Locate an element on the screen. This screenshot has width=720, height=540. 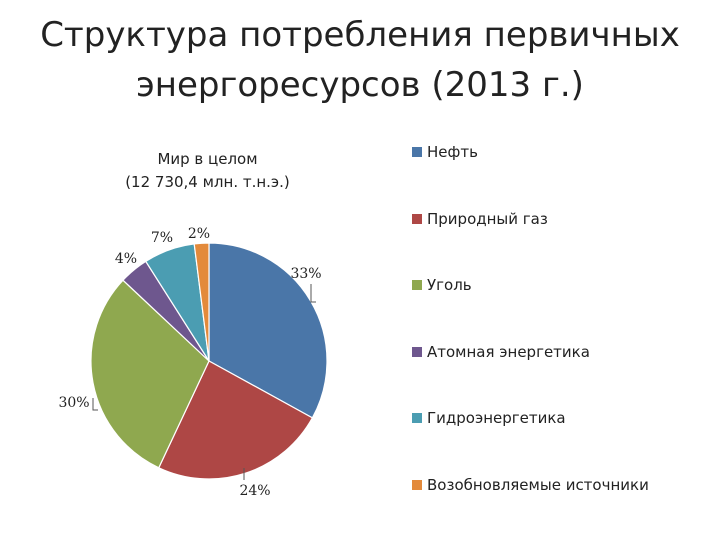
chart-title-line2: (12 730,4 млн. т.н.э.) is located at coordinates (207, 182).